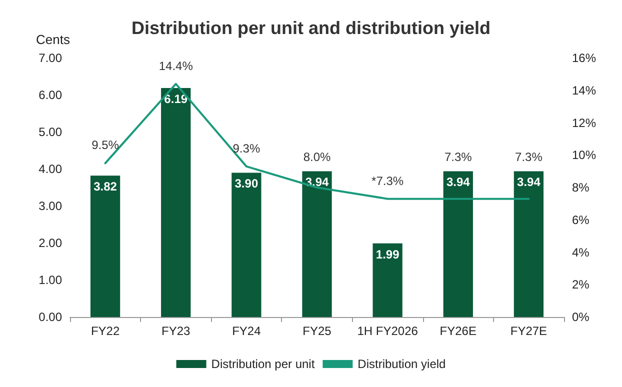  I want to click on x-tick-label: FY26E, so click(458, 331).